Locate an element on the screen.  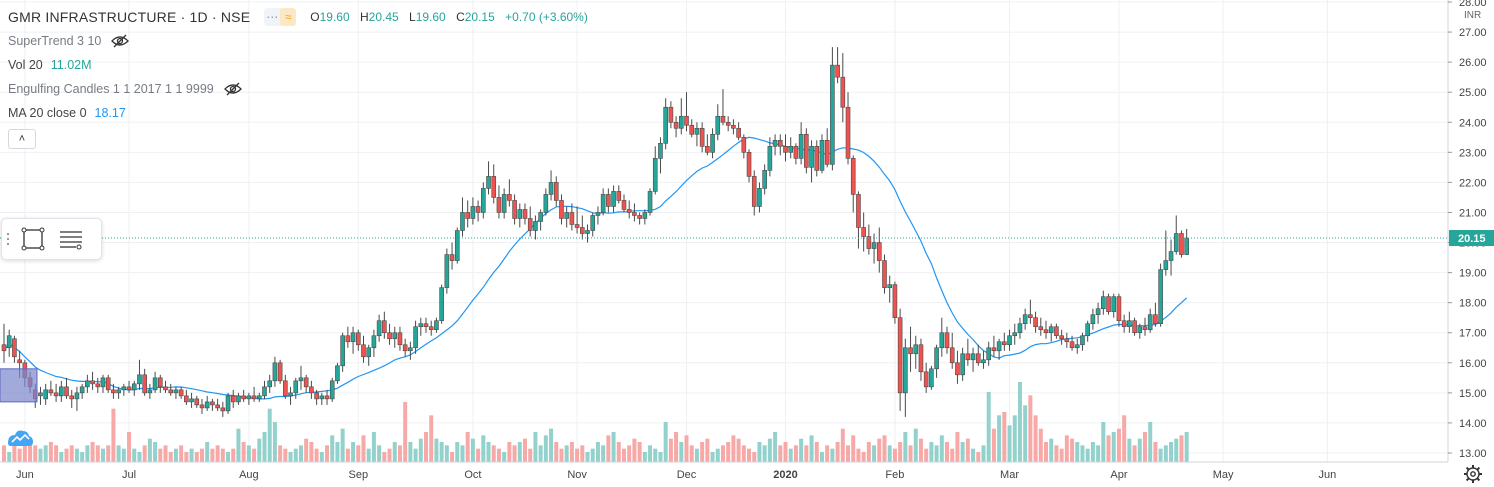
indicator-toggle: ⋯ ≈ is located at coordinates (280, 17).